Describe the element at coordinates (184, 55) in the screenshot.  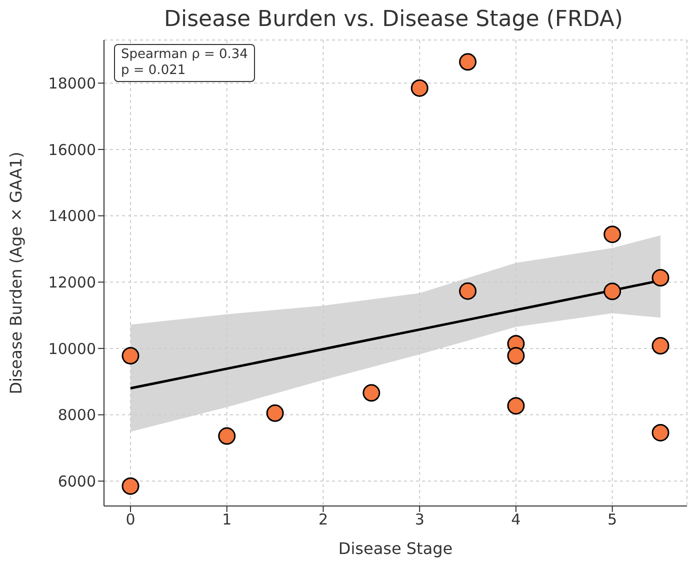
I see `annotation: Spearman ρ = 0.34` at that location.